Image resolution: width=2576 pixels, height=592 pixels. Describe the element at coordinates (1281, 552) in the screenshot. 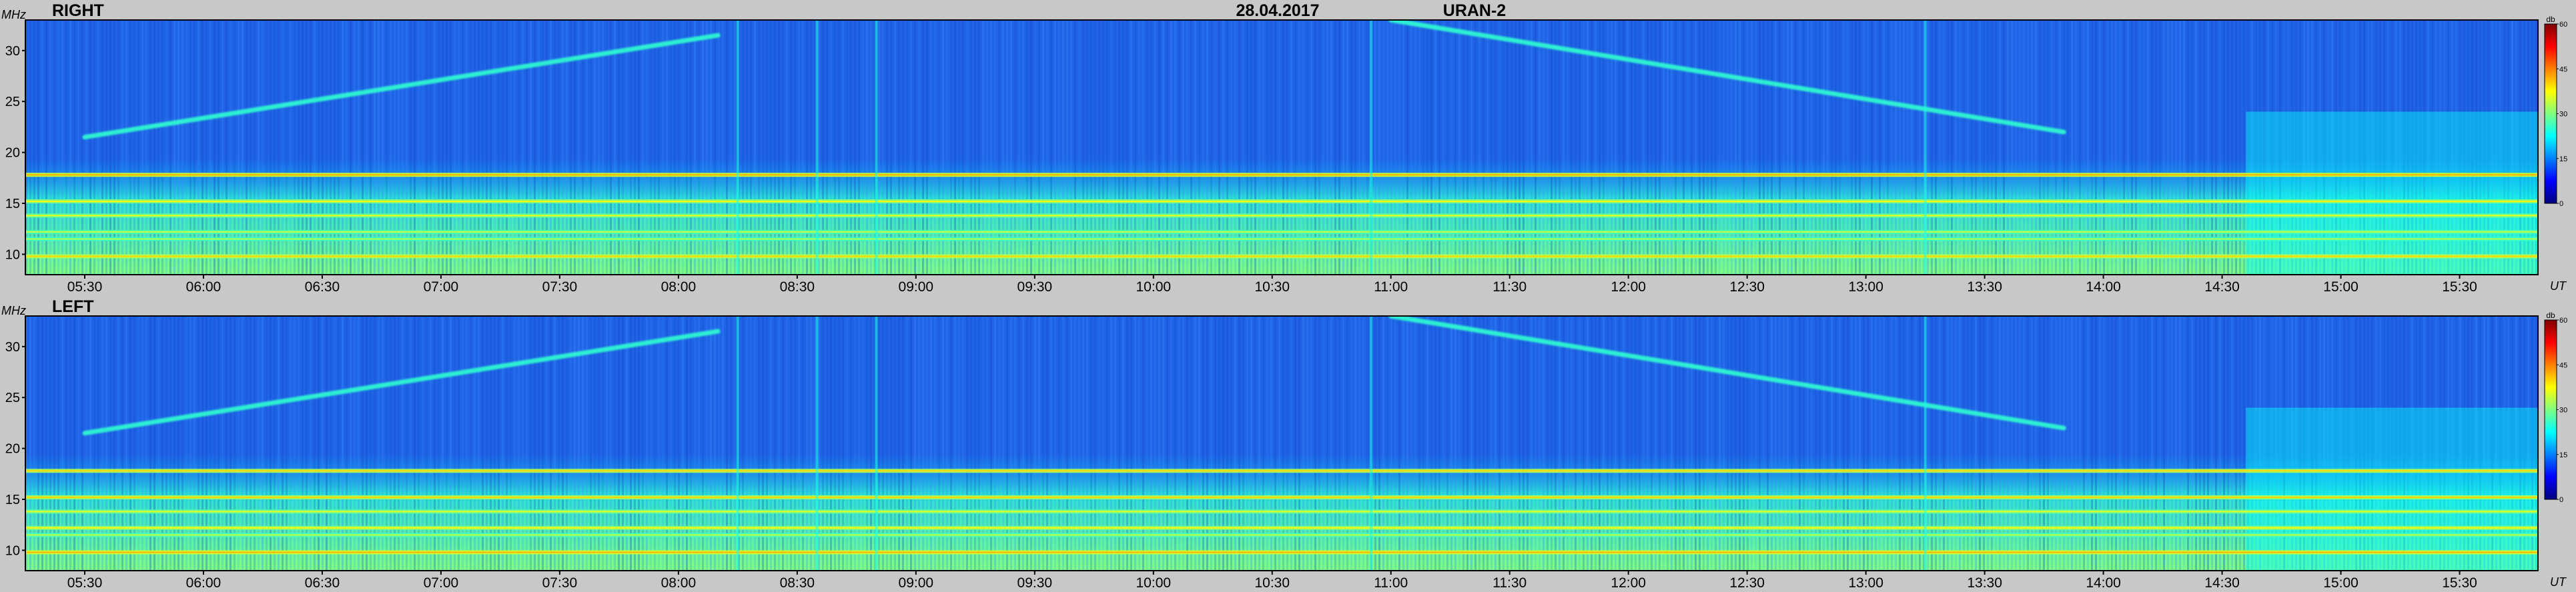

I see `frequency-band-core` at that location.